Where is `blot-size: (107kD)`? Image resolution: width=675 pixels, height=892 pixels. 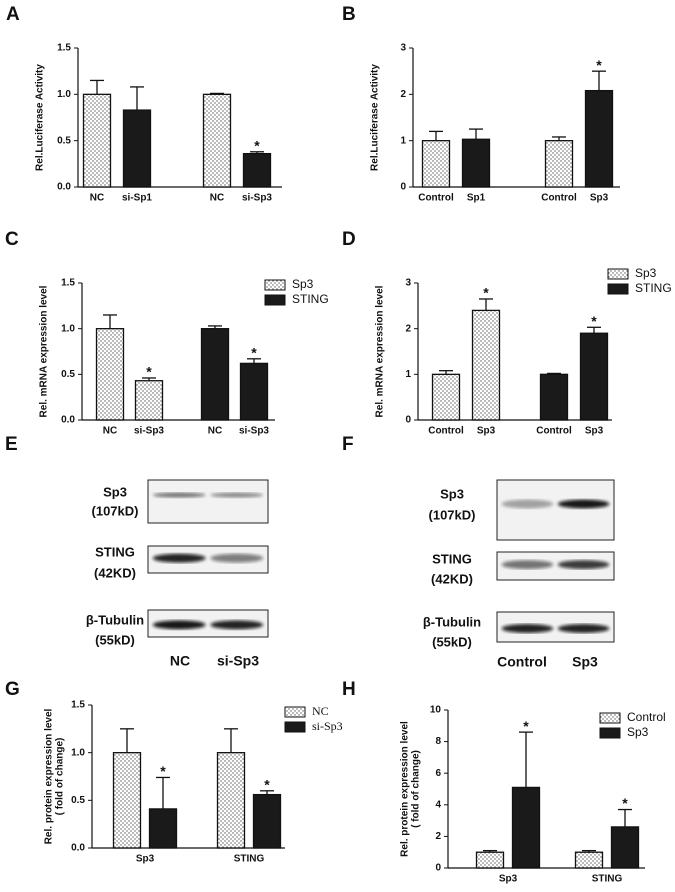 blot-size: (107kD) is located at coordinates (115, 510).